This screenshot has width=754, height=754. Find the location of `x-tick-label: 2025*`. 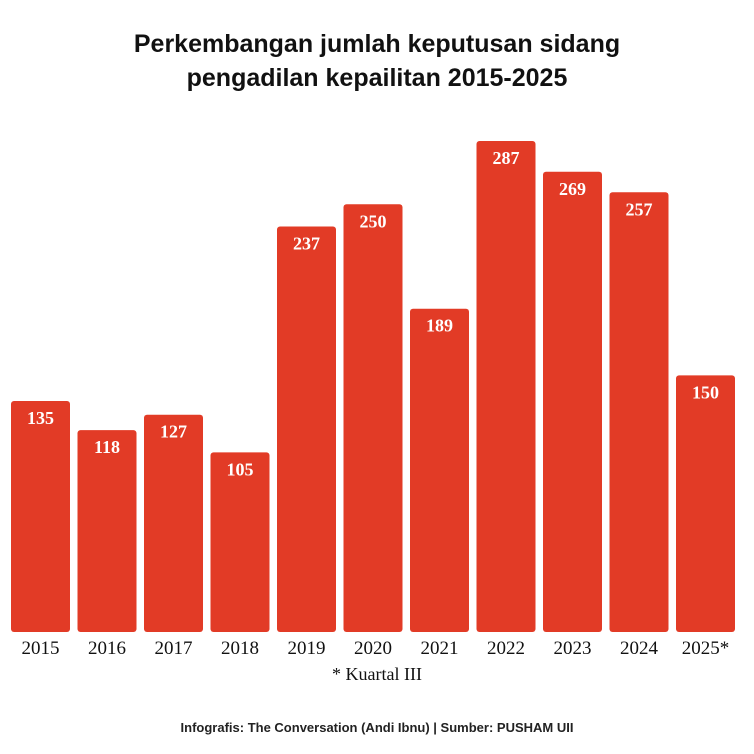

x-tick-label: 2025* is located at coordinates (706, 648).